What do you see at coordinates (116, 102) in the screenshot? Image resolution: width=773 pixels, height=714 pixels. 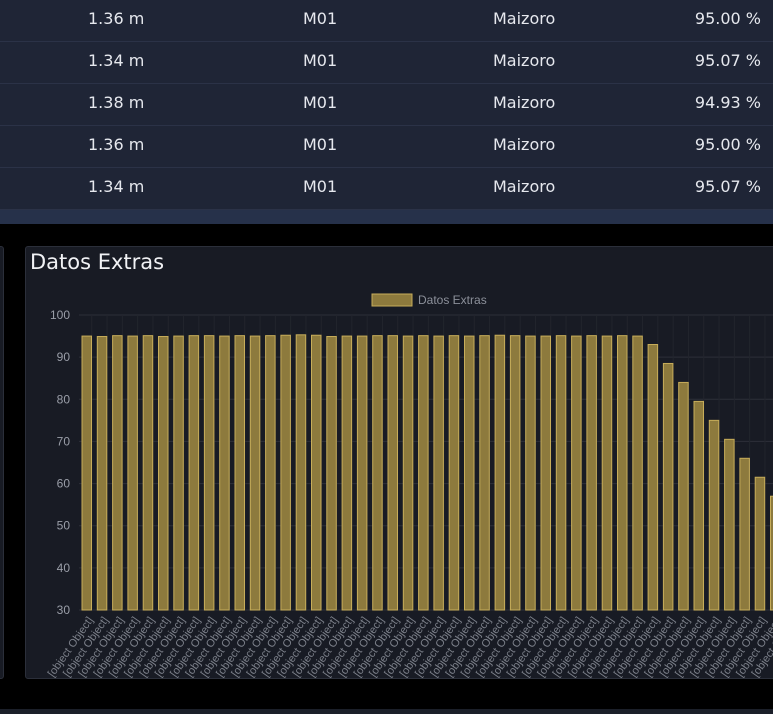 I see `length-cell: 1.38 m` at bounding box center [116, 102].